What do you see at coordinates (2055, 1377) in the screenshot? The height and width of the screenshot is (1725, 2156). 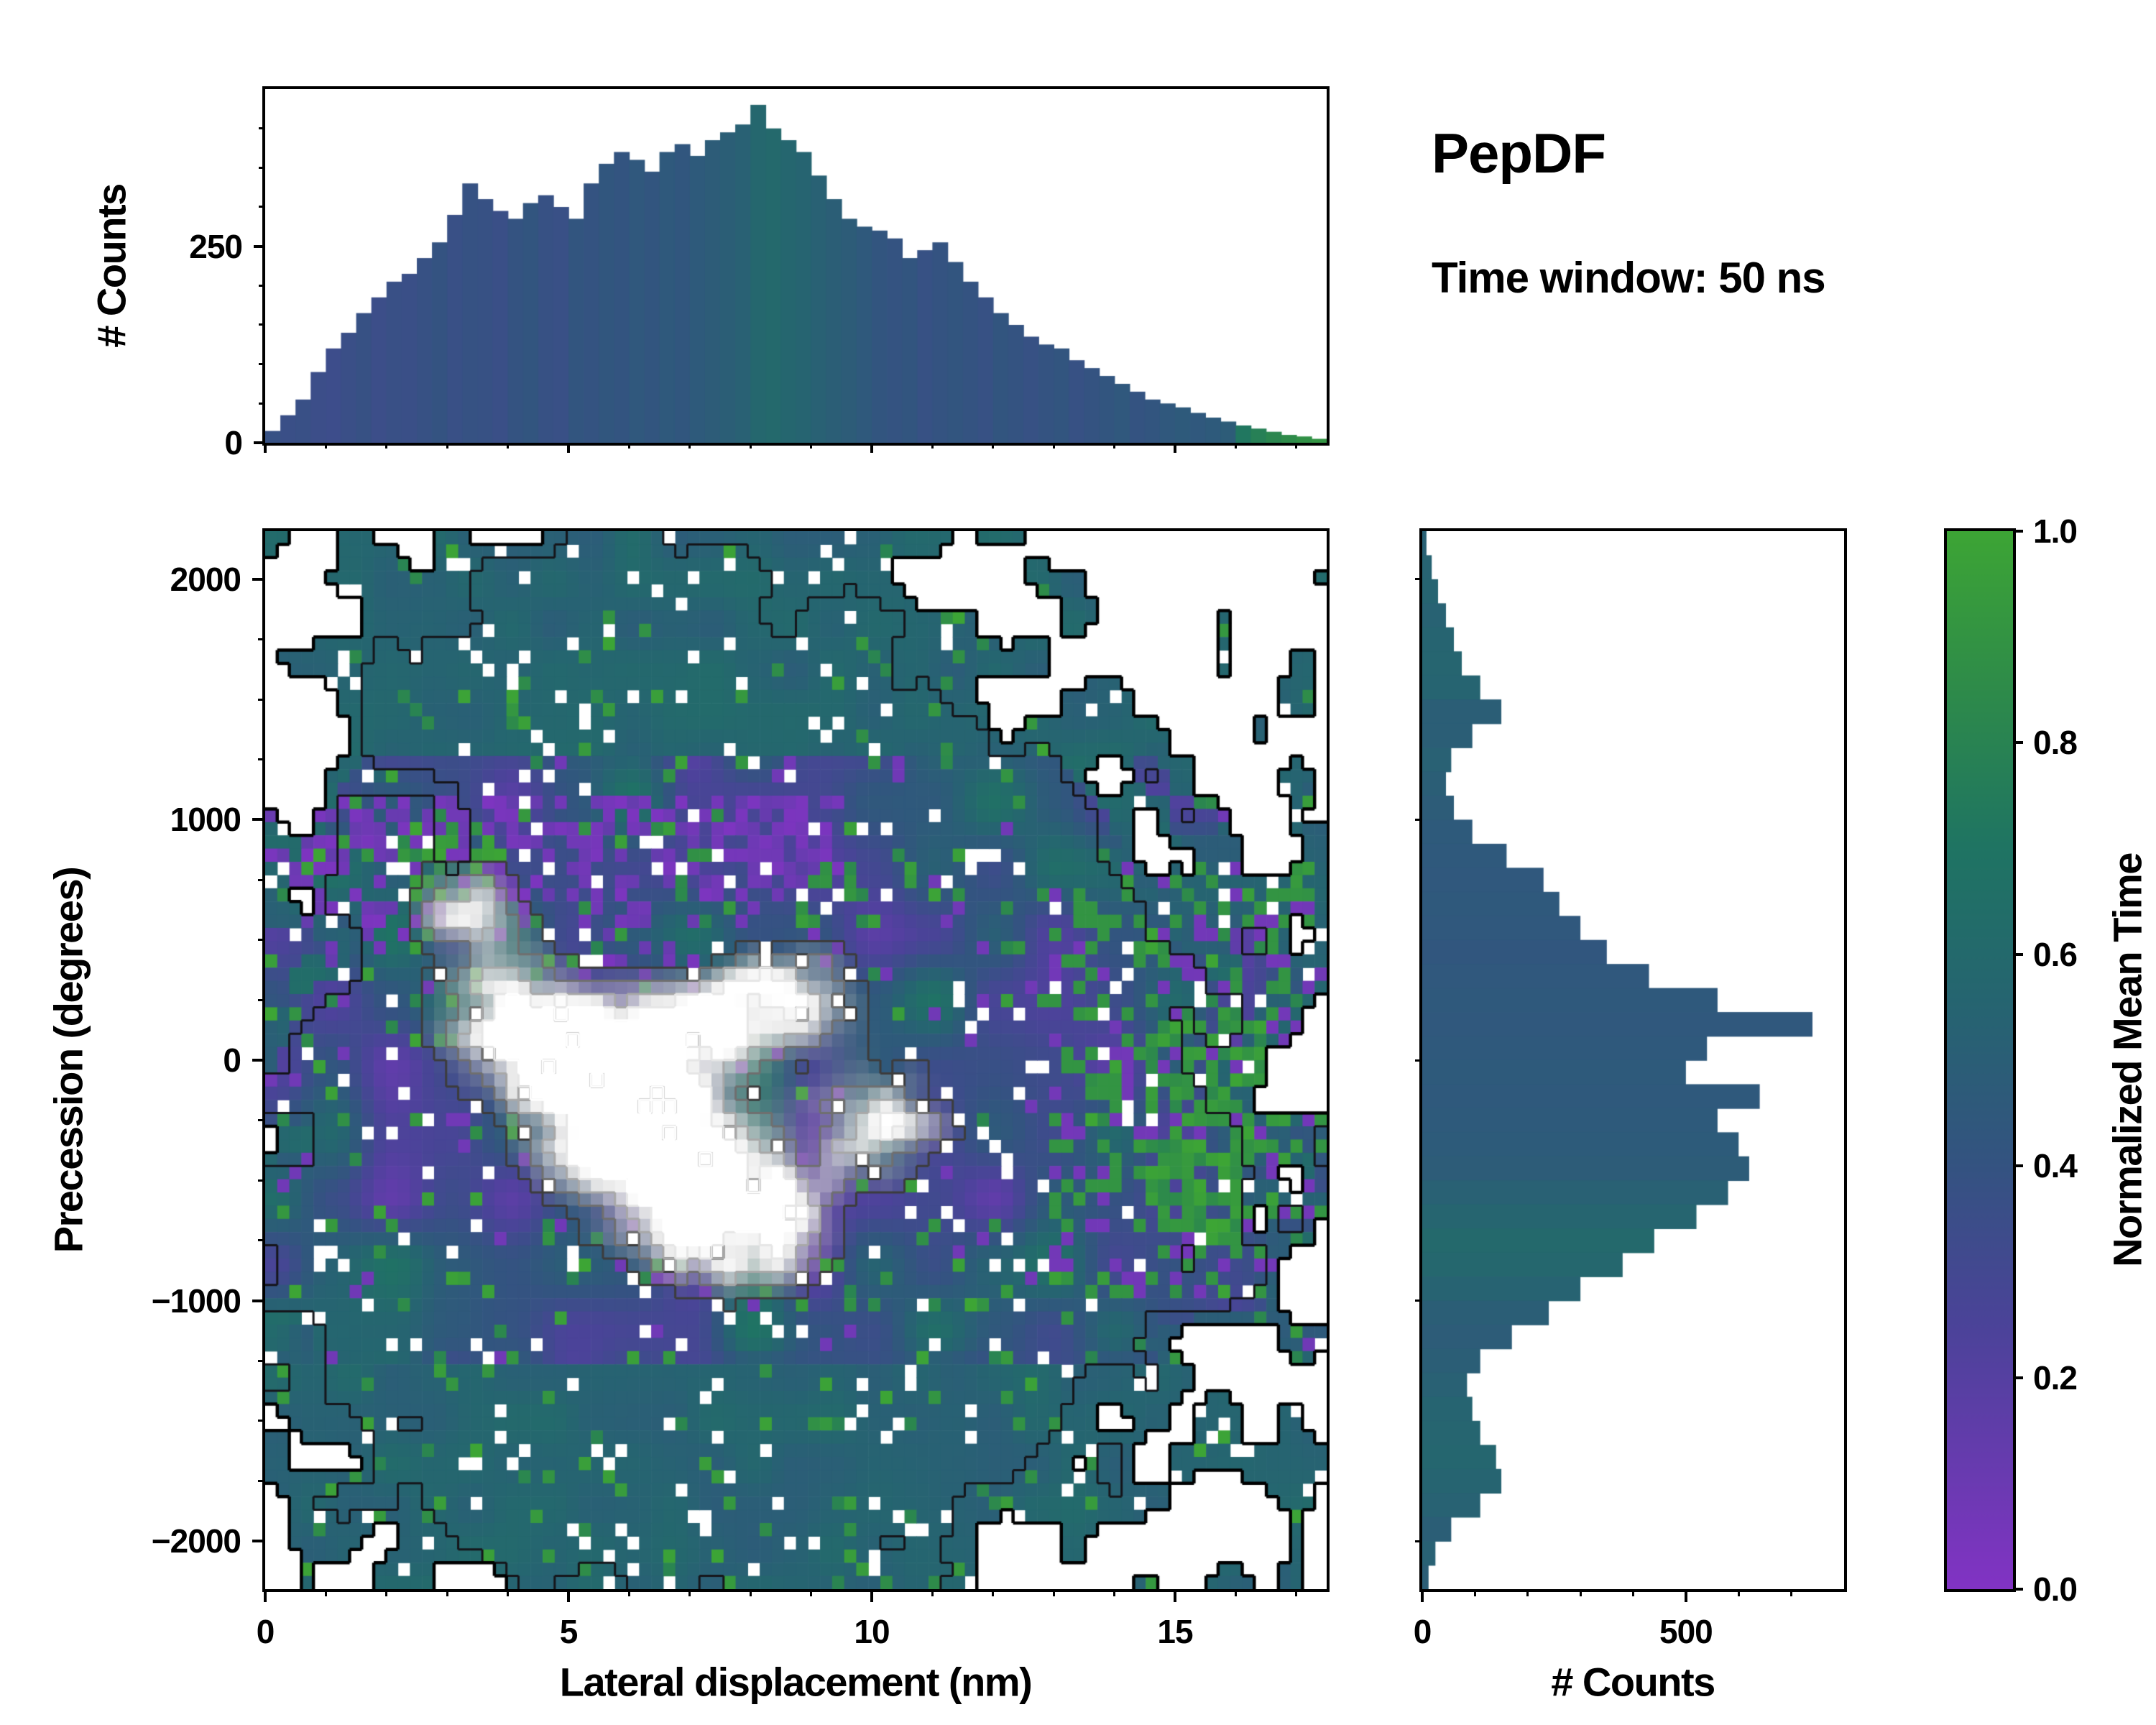 I see `tick-label: 0.2` at bounding box center [2055, 1377].